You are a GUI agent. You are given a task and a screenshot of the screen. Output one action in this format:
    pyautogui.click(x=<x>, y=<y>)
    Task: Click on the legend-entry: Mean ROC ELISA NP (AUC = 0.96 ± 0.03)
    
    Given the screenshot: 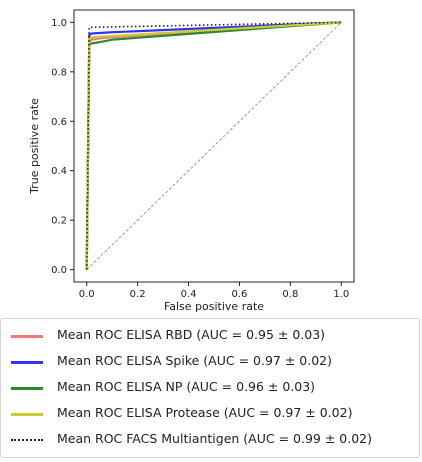 What is the action you would take?
    pyautogui.click(x=211, y=388)
    